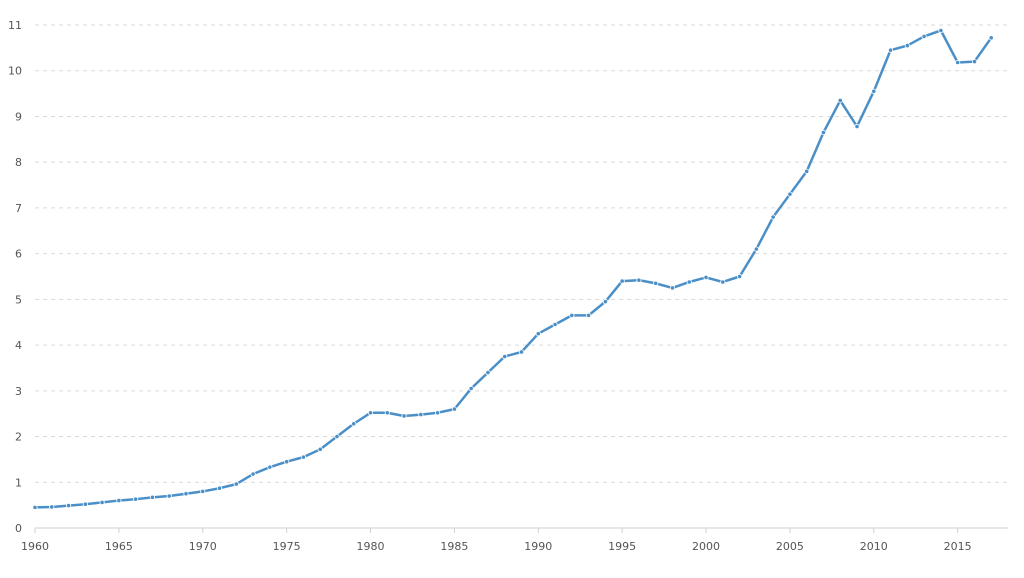 The image size is (1024, 578). I want to click on x-tick-label: 1990, so click(538, 546).